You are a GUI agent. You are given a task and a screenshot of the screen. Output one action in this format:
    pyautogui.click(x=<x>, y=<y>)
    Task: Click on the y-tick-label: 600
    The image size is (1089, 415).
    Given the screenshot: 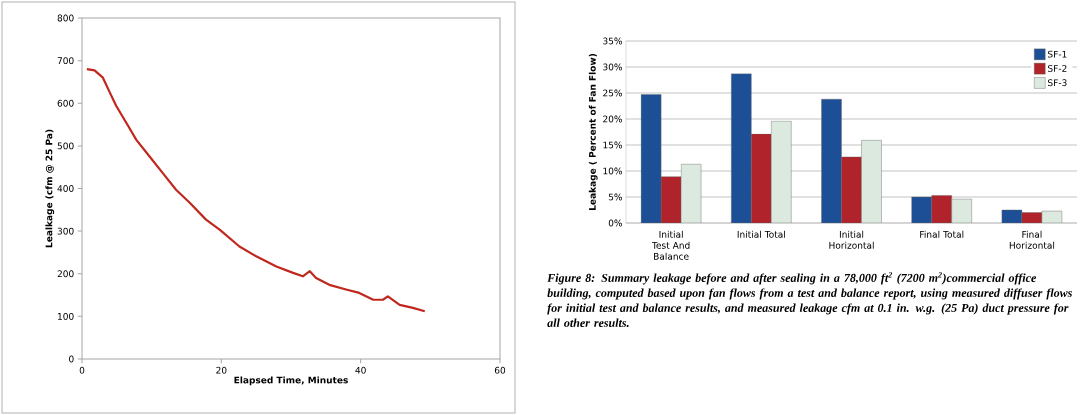 What is the action you would take?
    pyautogui.click(x=65, y=103)
    